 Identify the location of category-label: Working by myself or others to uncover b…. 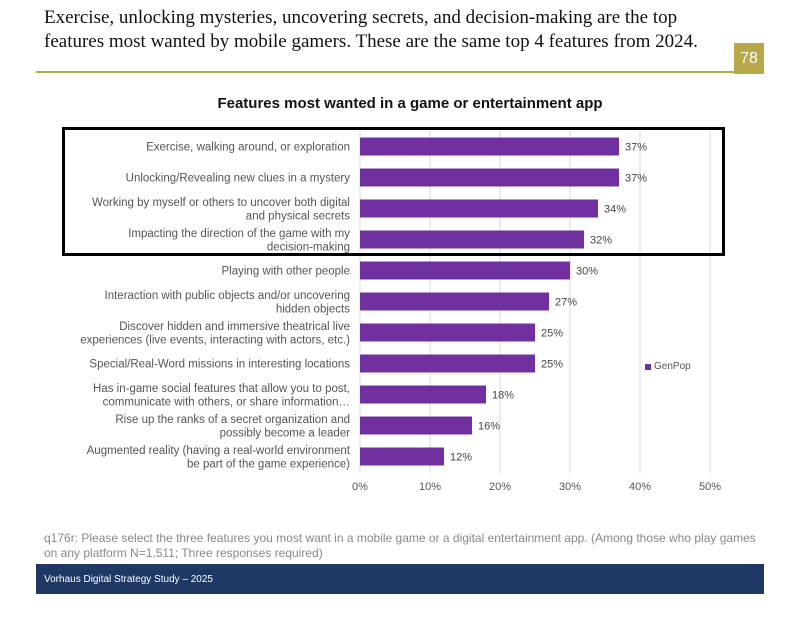
(221, 210).